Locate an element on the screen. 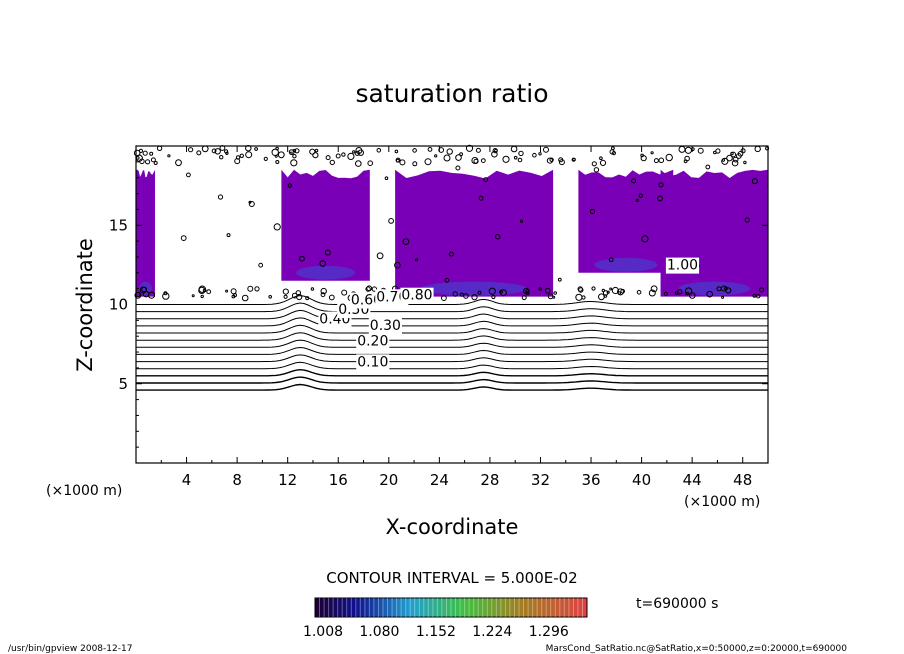 The height and width of the screenshot is (654, 904). contour-label: 0.30 is located at coordinates (385, 326).